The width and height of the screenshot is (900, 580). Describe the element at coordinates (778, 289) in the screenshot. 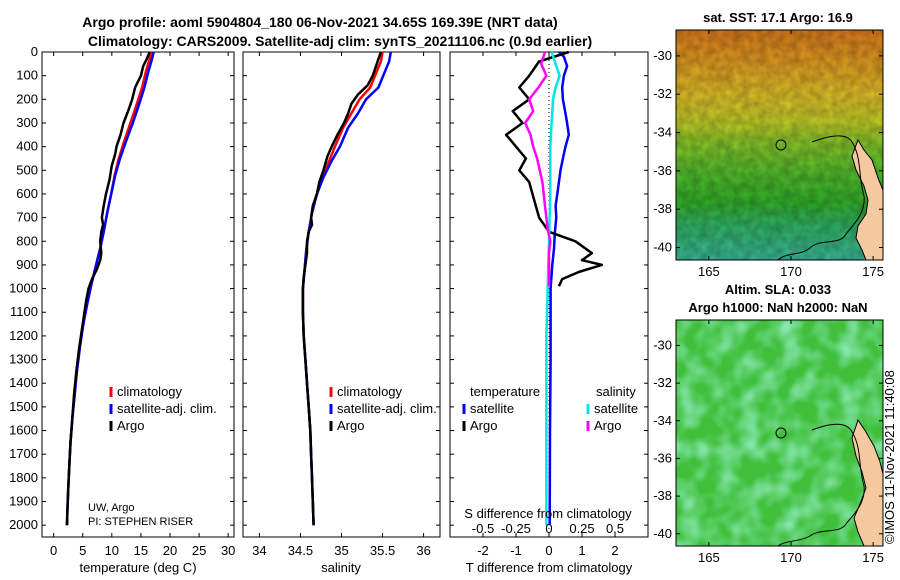

I see `sla-map-title-line1: Altim. SLA: 0.033` at that location.